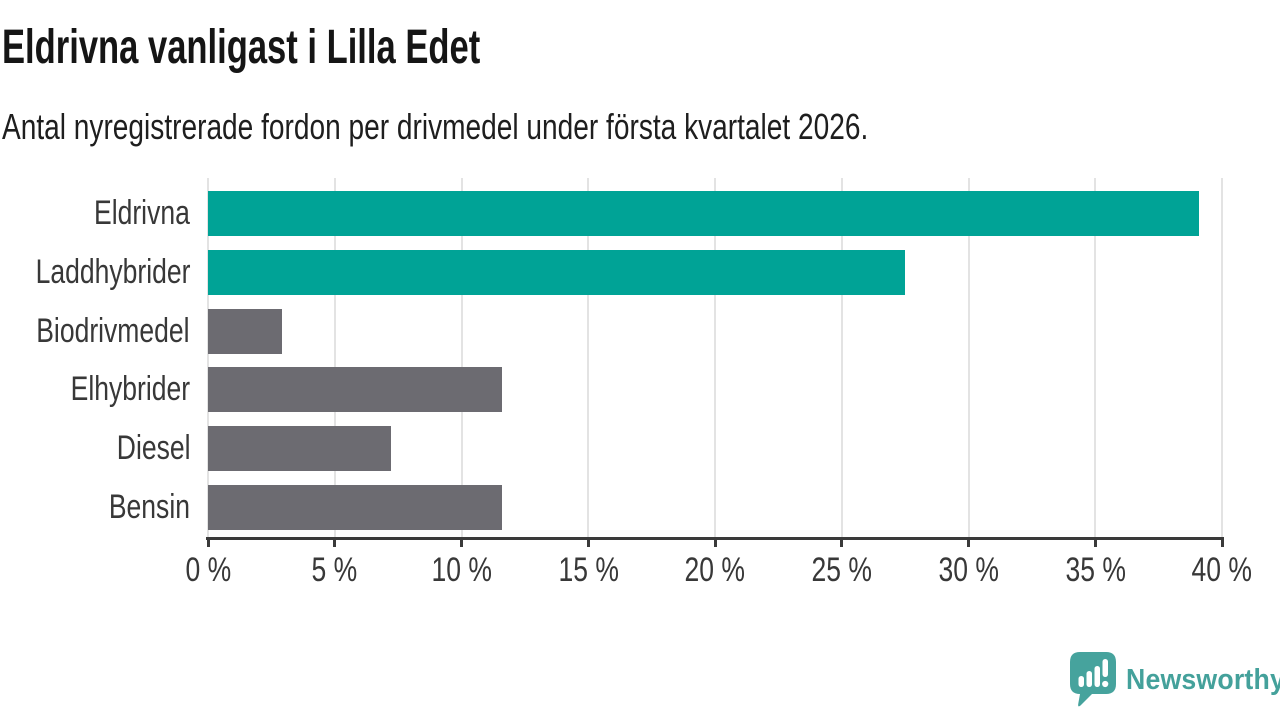 The height and width of the screenshot is (720, 1280). I want to click on category-label-diesel: Diesel, so click(95, 448).